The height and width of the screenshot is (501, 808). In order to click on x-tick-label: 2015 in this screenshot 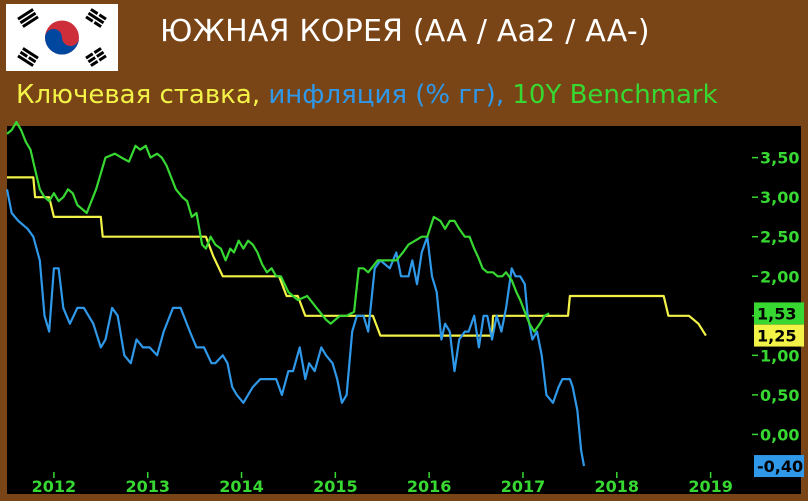, I will do `click(335, 486)`.